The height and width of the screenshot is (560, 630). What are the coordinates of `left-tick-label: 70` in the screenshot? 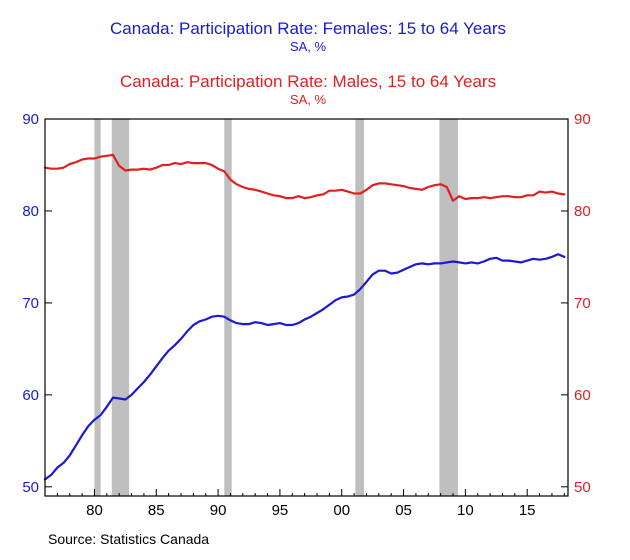 It's located at (30, 303).